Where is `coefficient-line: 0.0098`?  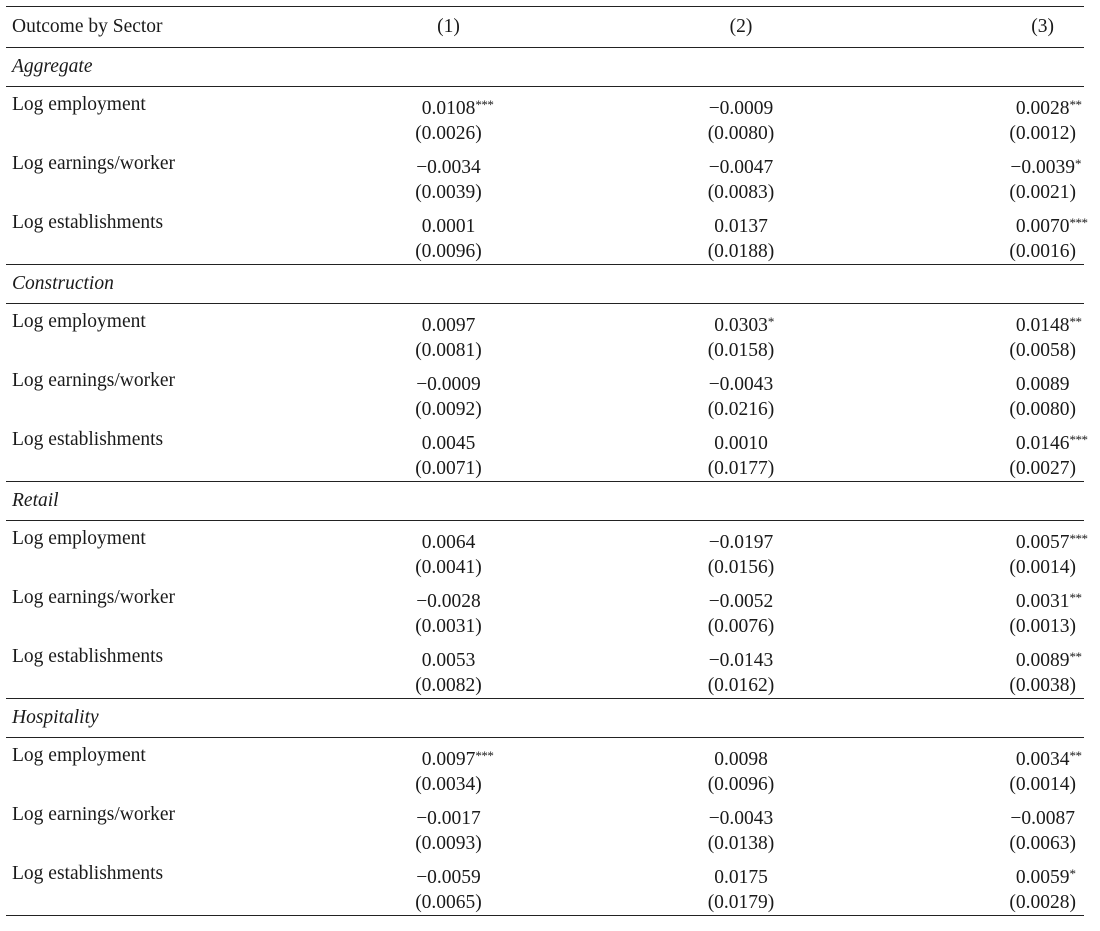
coefficient-line: 0.0098 is located at coordinates (741, 757).